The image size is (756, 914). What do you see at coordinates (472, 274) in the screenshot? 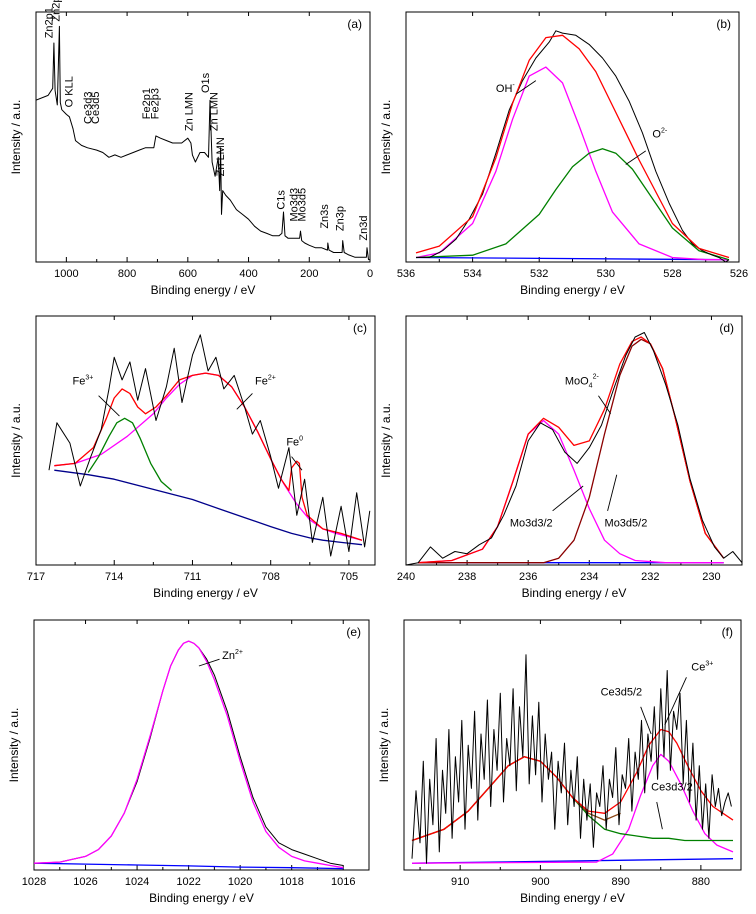
I see `x-tick-label: 534` at bounding box center [472, 274].